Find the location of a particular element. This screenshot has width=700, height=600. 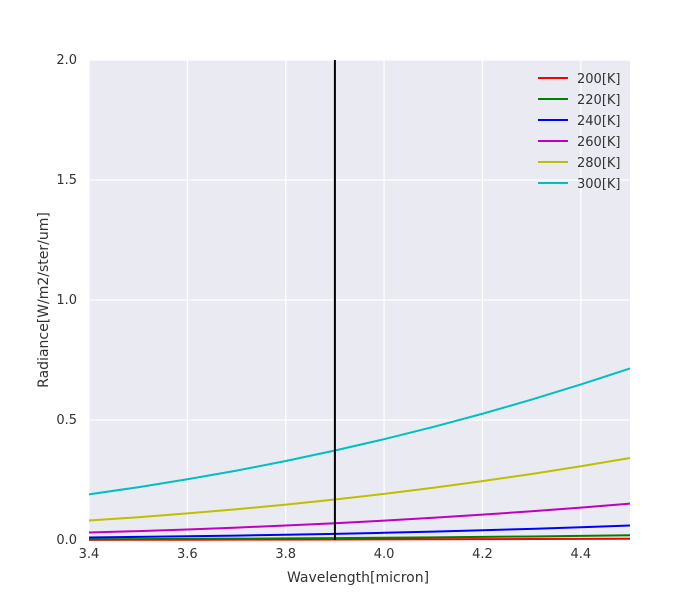

series-line-220[K] is located at coordinates (359, 537).